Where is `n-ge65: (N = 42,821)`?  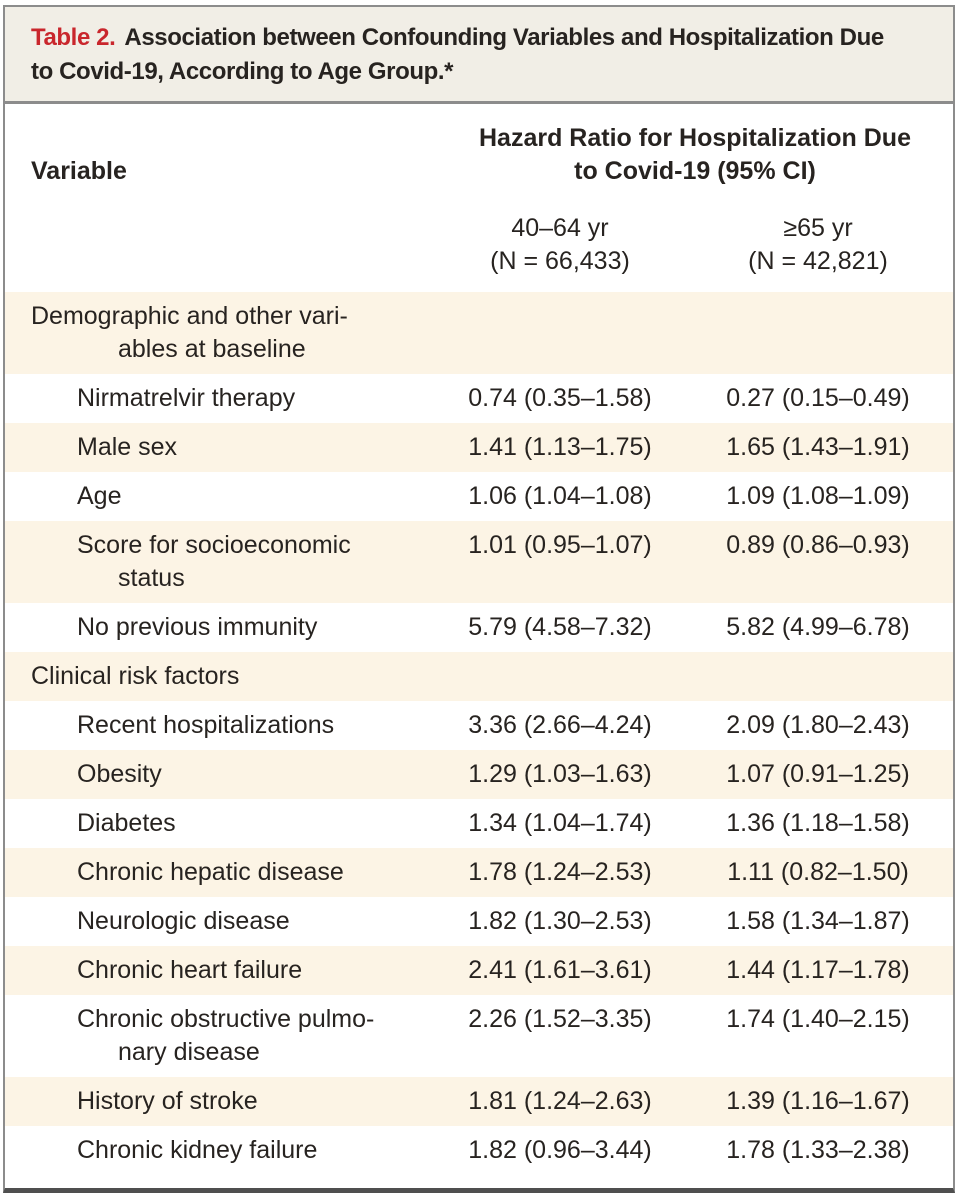 n-ge65: (N = 42,821) is located at coordinates (818, 261).